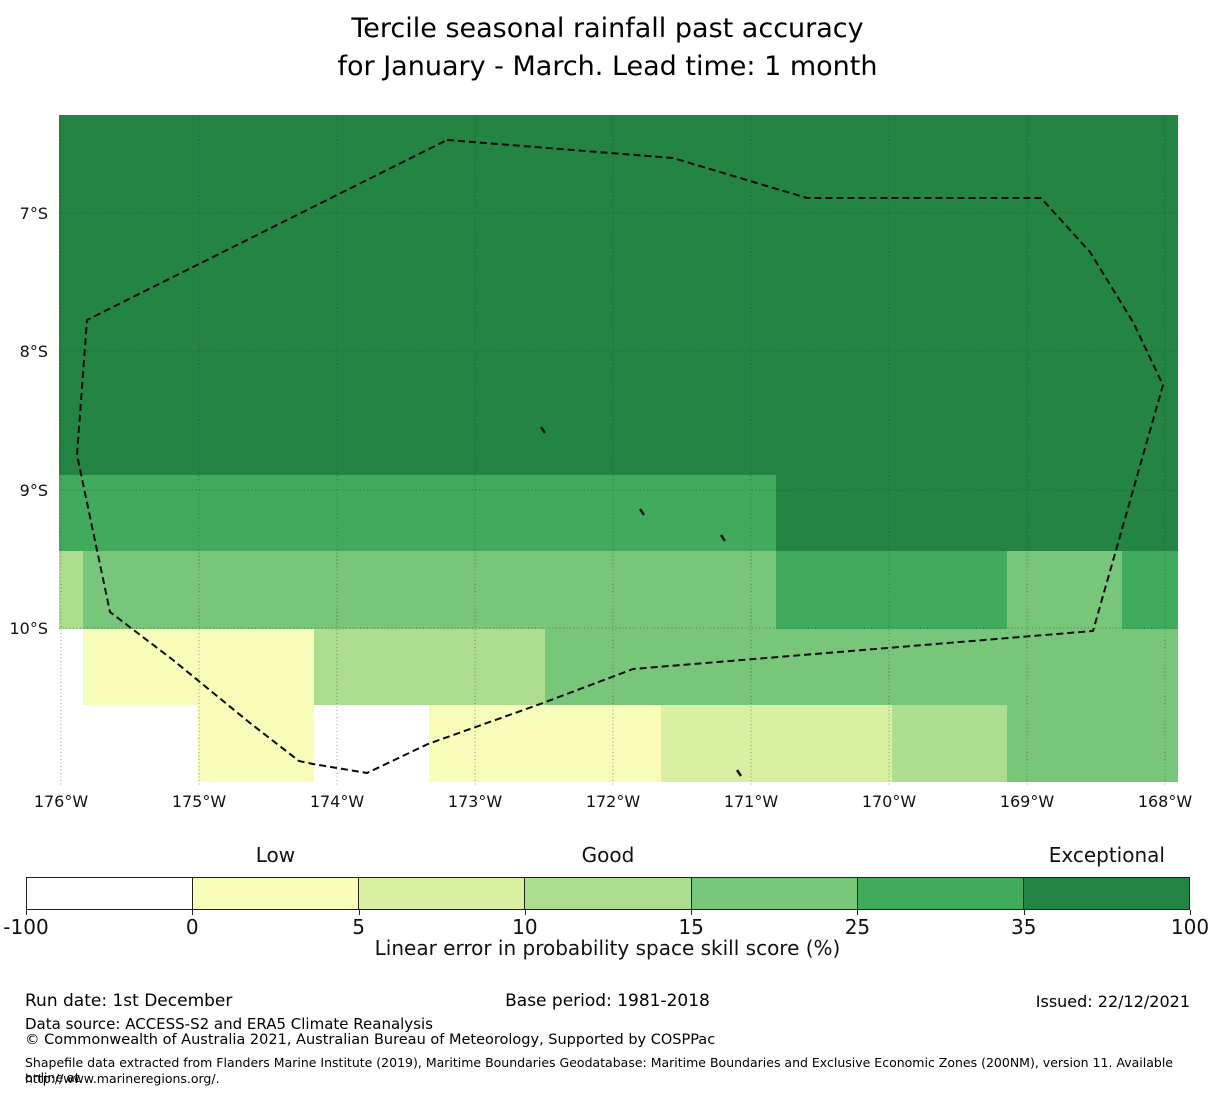 The width and height of the screenshot is (1215, 1095). Describe the element at coordinates (751, 801) in the screenshot. I see `x-tick-label: 171°W` at that location.